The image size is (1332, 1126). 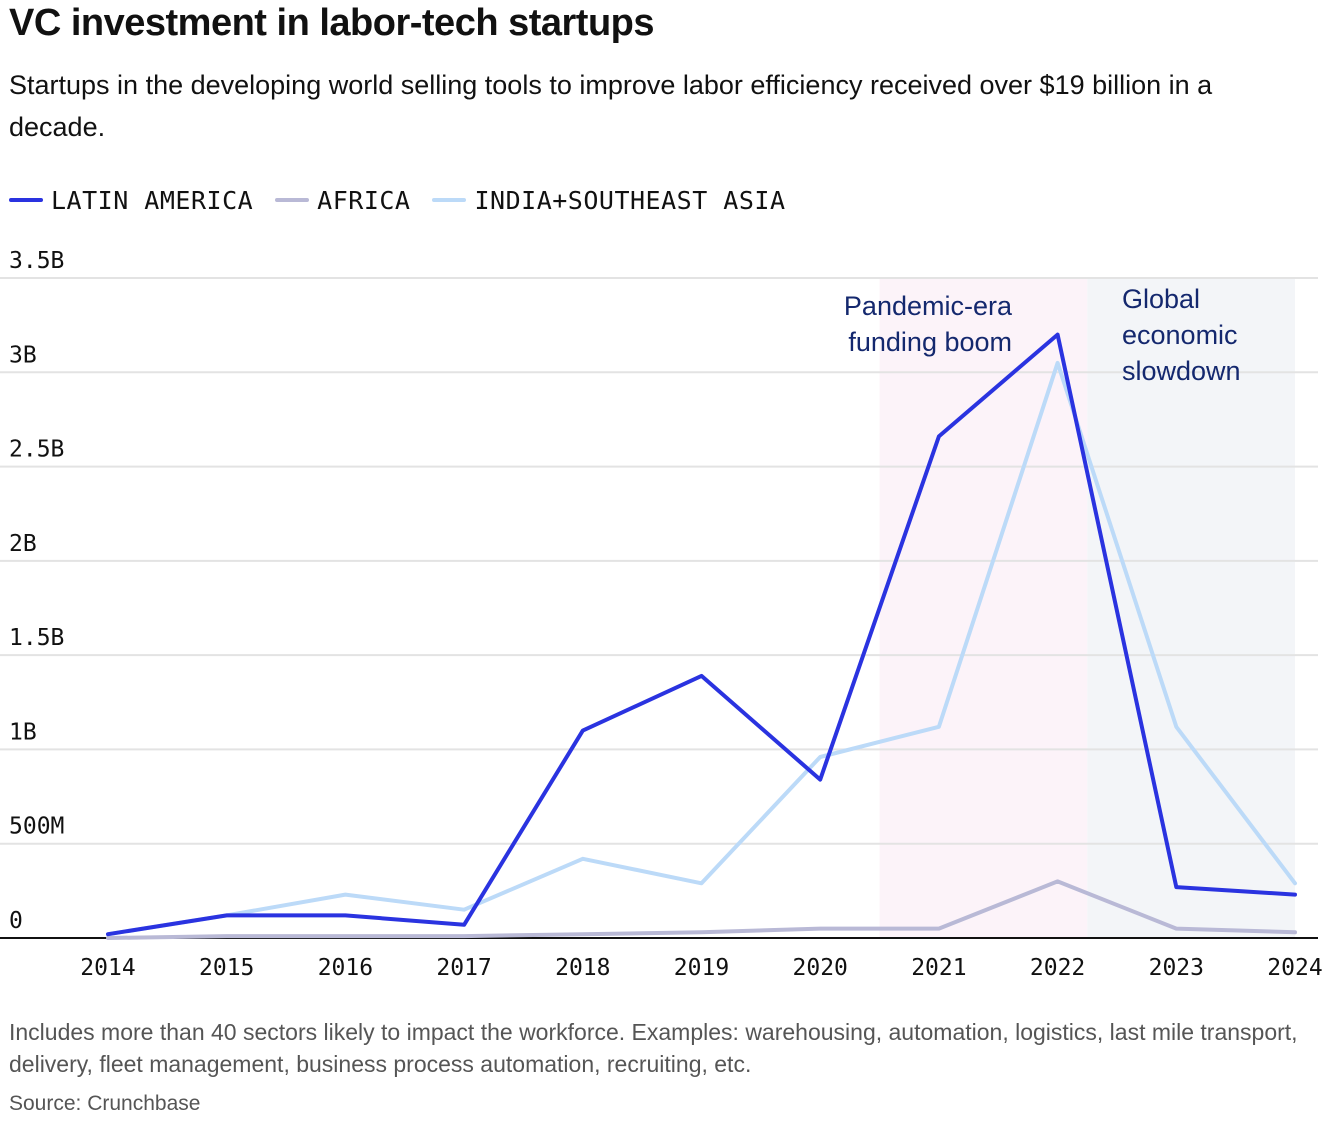 I want to click on legend-item-india-sea: INDIA+SOUTHEAST ASIA, so click(x=608, y=200).